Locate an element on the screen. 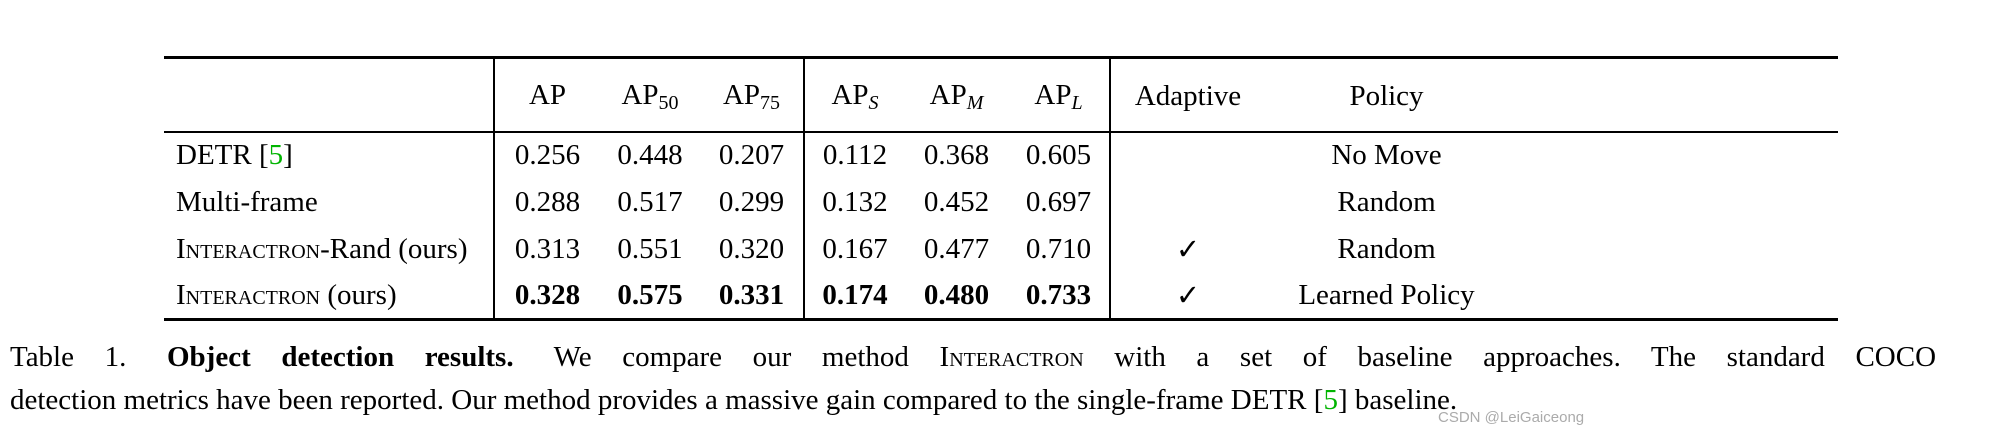  cell-ap75: 0.207 is located at coordinates (751, 155).